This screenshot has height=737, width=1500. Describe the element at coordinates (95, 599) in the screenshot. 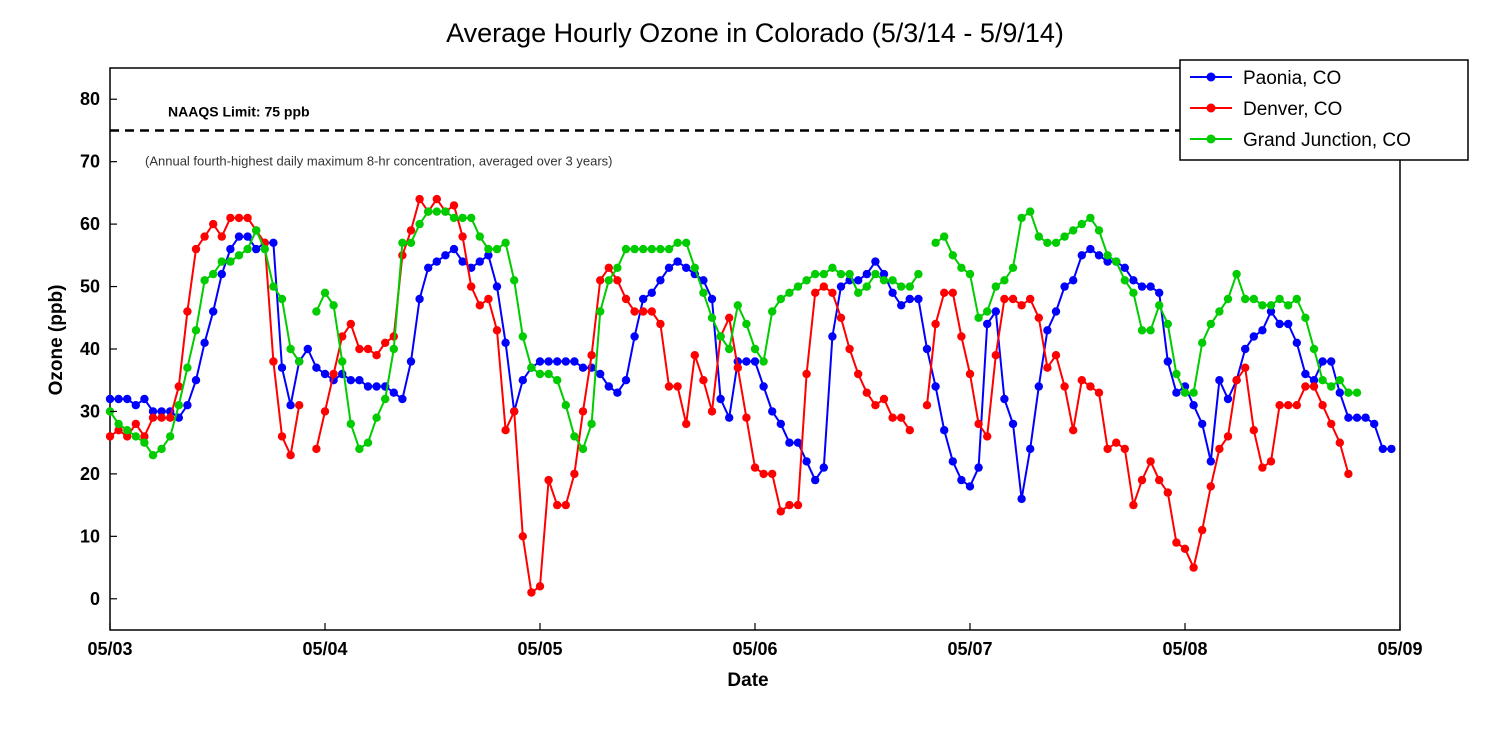

I see `y-tick-label: 0` at that location.